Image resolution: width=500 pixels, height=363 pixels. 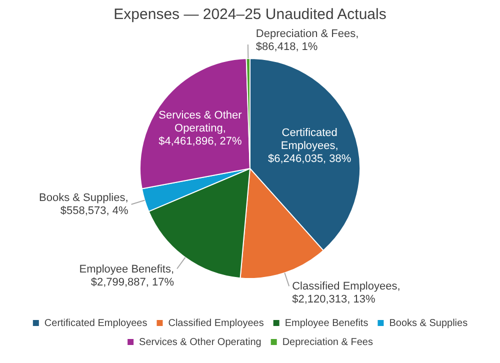 What do you see at coordinates (327, 342) in the screenshot?
I see `legend-label: Depreciation & Fees` at bounding box center [327, 342].